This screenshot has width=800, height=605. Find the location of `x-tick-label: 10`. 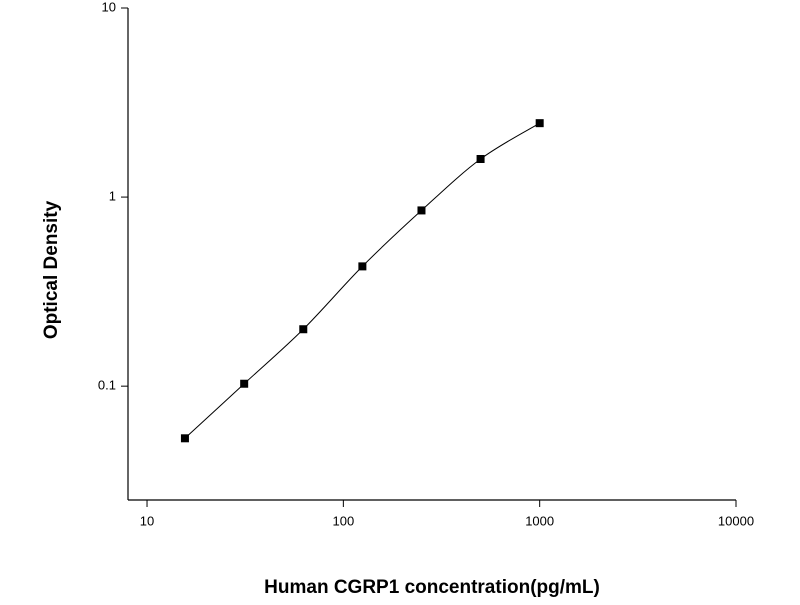

x-tick-label: 10 is located at coordinates (147, 520).